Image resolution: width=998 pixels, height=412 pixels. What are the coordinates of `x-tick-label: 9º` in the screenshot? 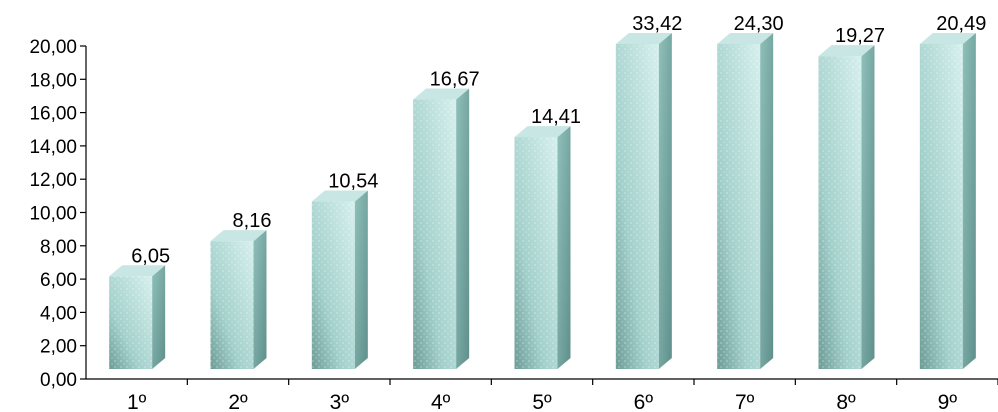 It's located at (948, 401).